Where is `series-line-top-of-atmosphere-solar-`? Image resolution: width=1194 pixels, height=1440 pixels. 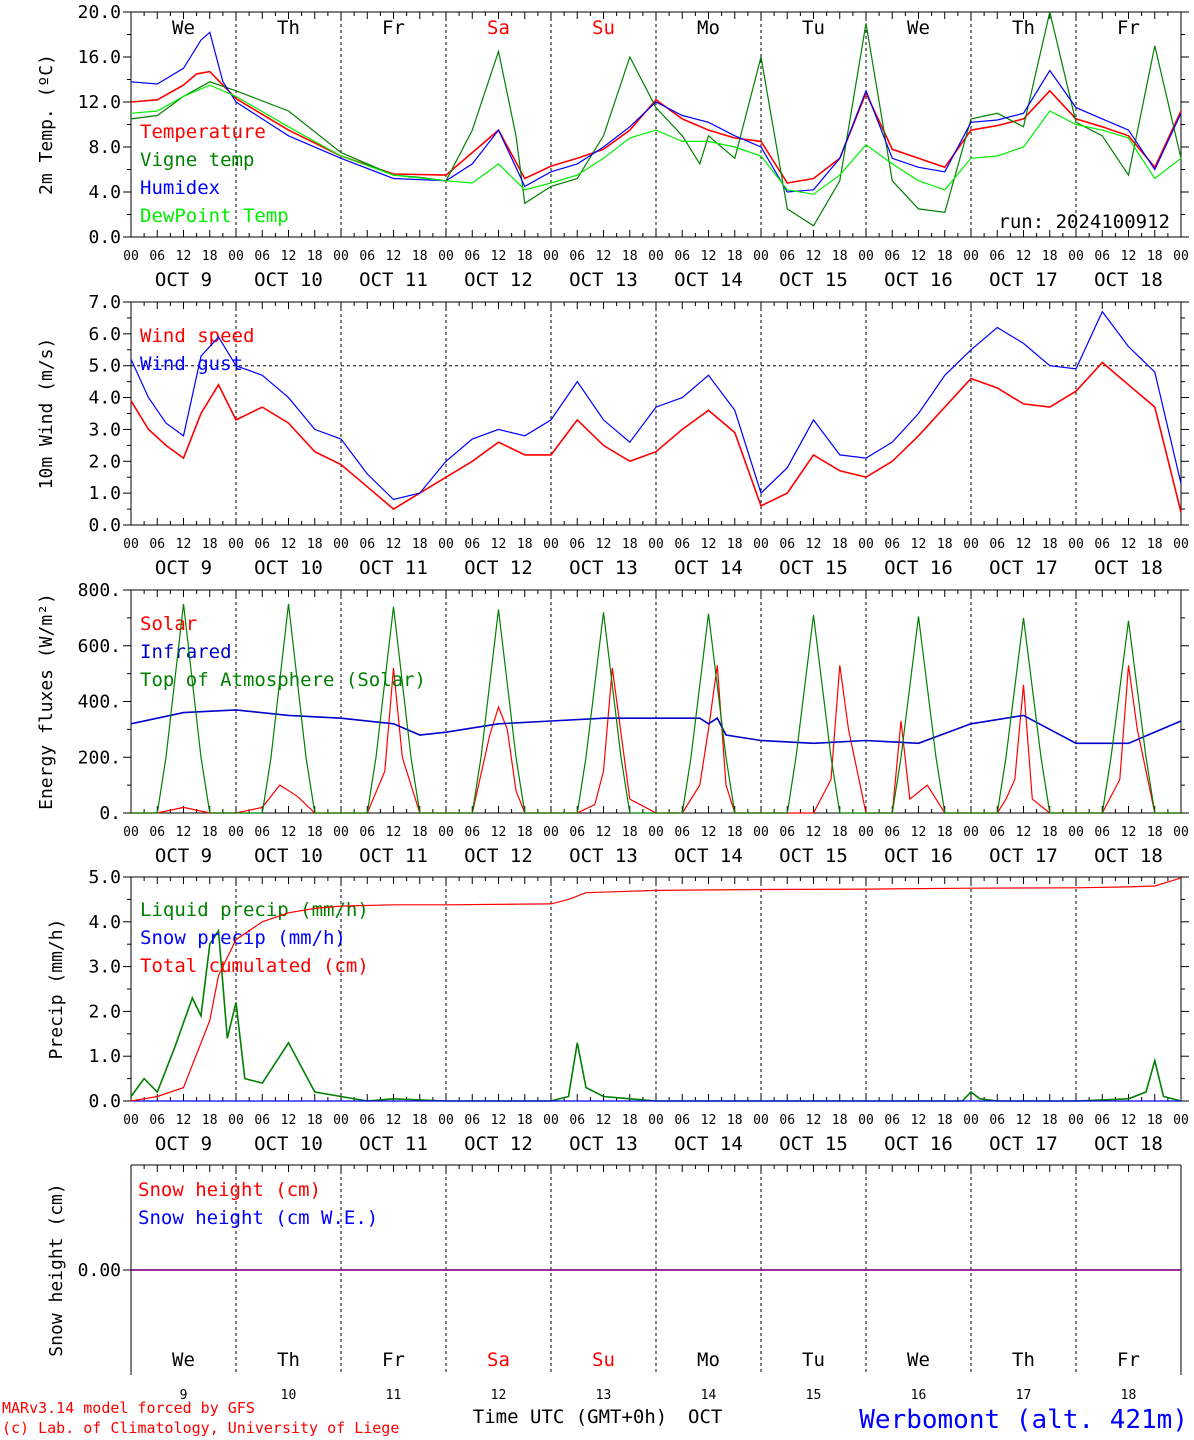 series-line-top-of-atmosphere-solar- is located at coordinates (656, 708).